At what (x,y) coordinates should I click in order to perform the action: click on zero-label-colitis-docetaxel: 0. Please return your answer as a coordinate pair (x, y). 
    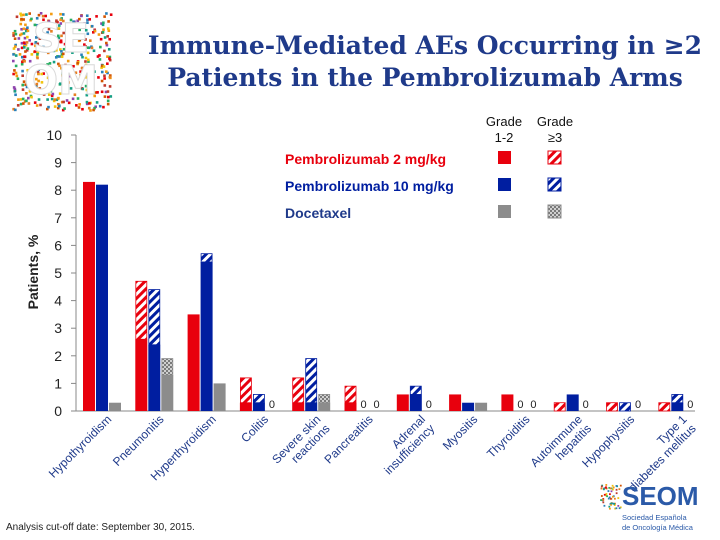
    Looking at the image, I should click on (272, 405).